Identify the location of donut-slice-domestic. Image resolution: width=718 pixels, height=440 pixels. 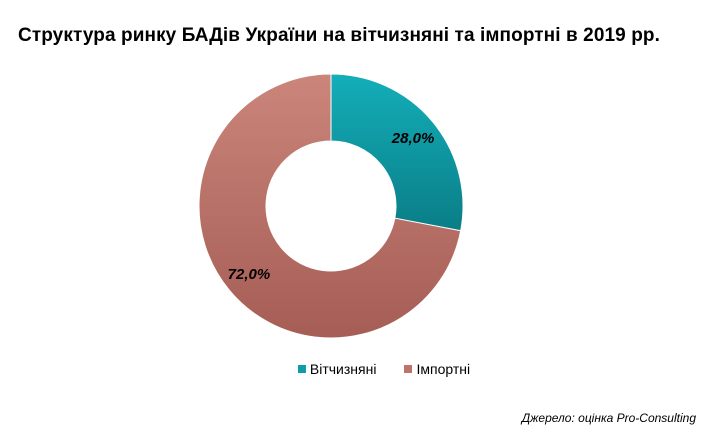
(397, 152).